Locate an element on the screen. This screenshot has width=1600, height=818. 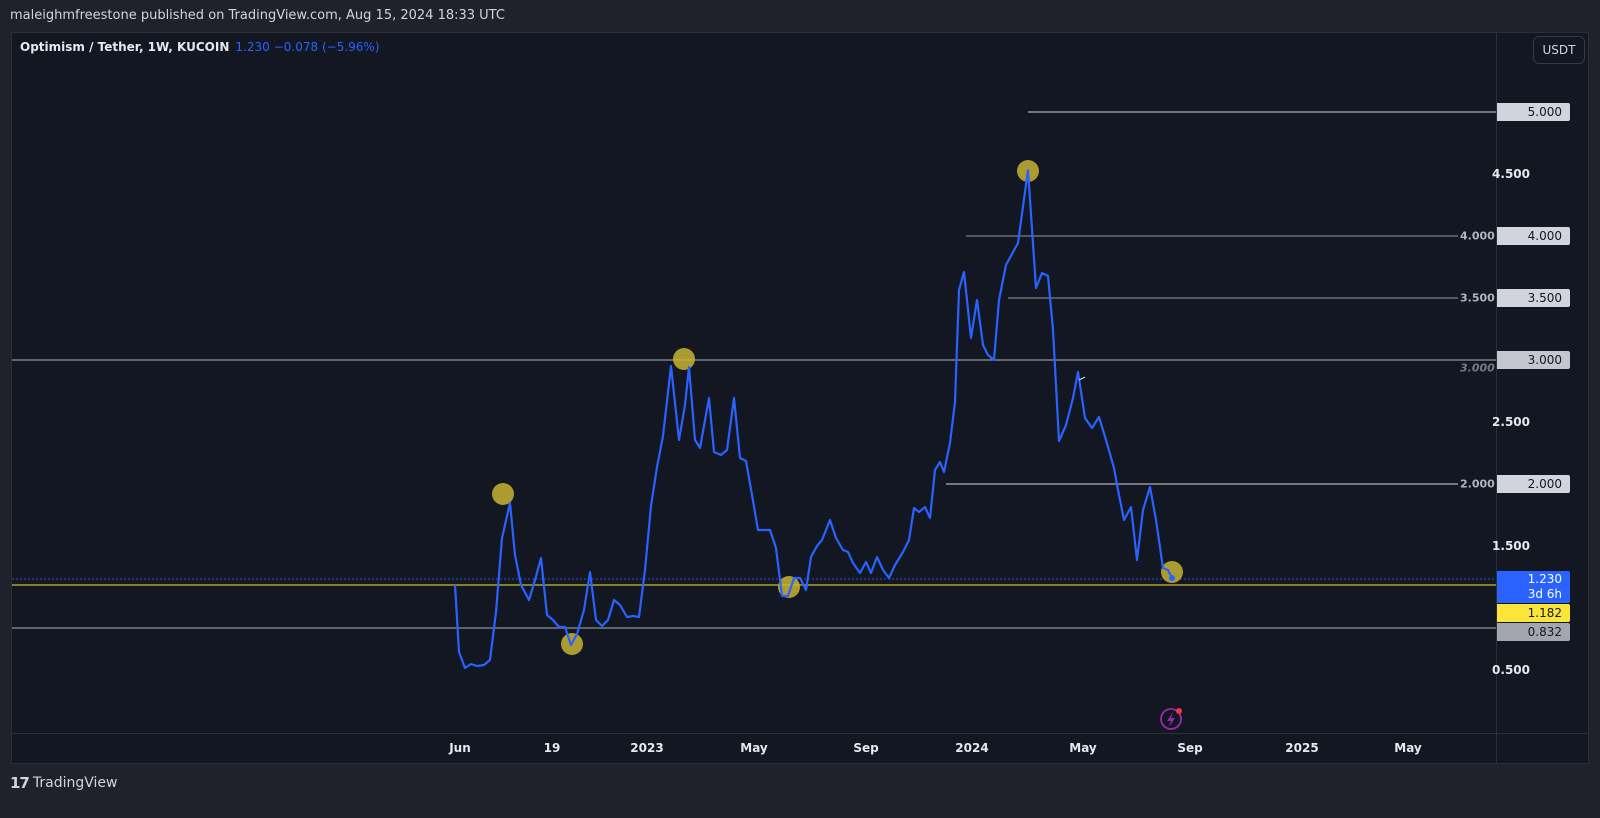
price-tick: 2.500 is located at coordinates (1511, 422).